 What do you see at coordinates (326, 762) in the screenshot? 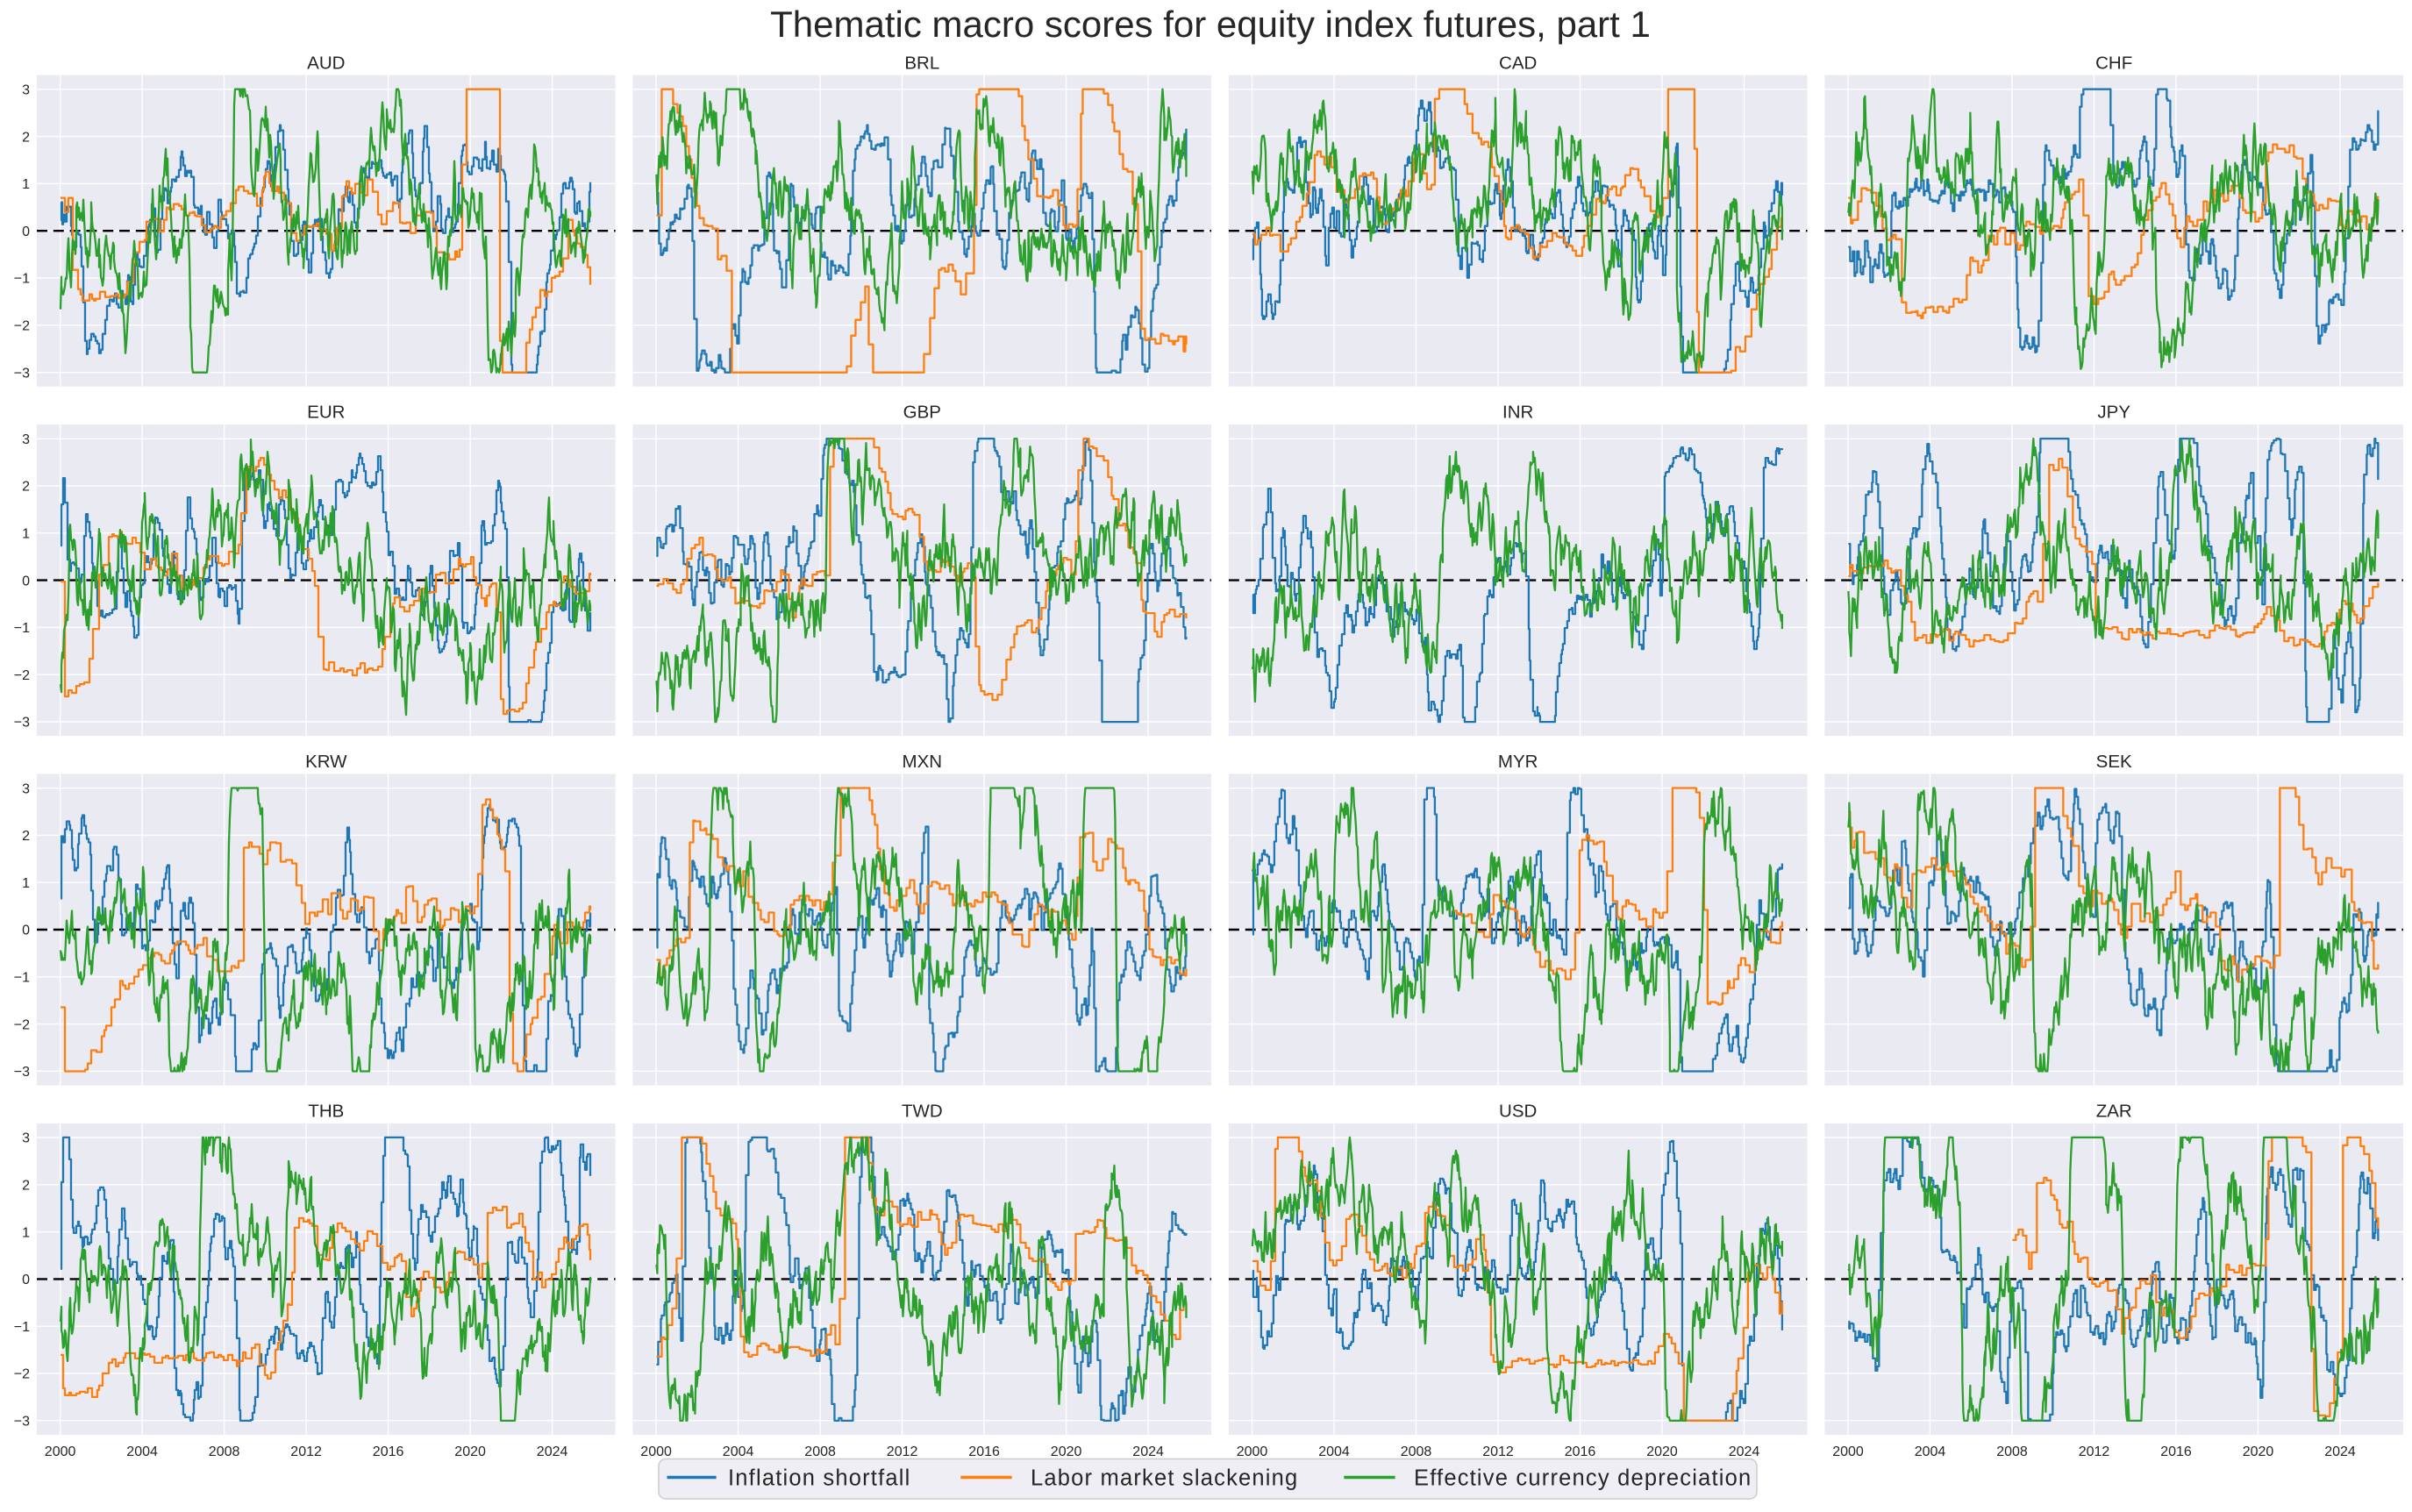
I see `svg-text: KRW` at bounding box center [326, 762].